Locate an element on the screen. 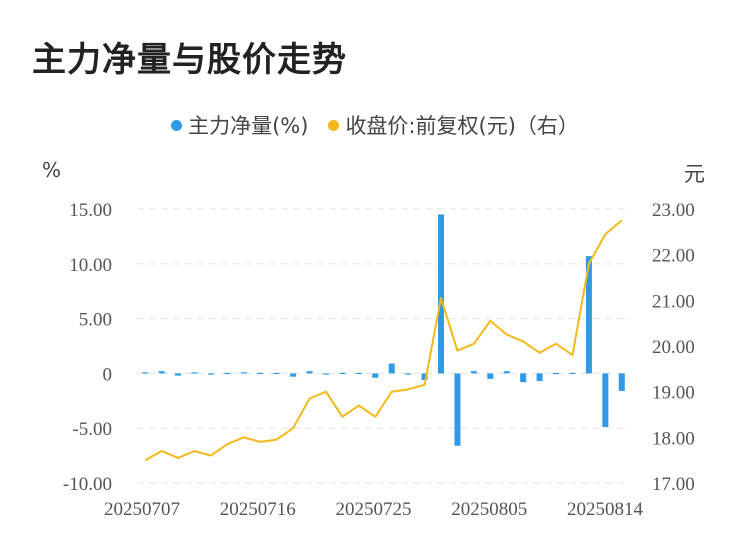 The image size is (750, 558). legend: 主力净量(%) 收盘价:前复权(元)（右） is located at coordinates (375, 125).